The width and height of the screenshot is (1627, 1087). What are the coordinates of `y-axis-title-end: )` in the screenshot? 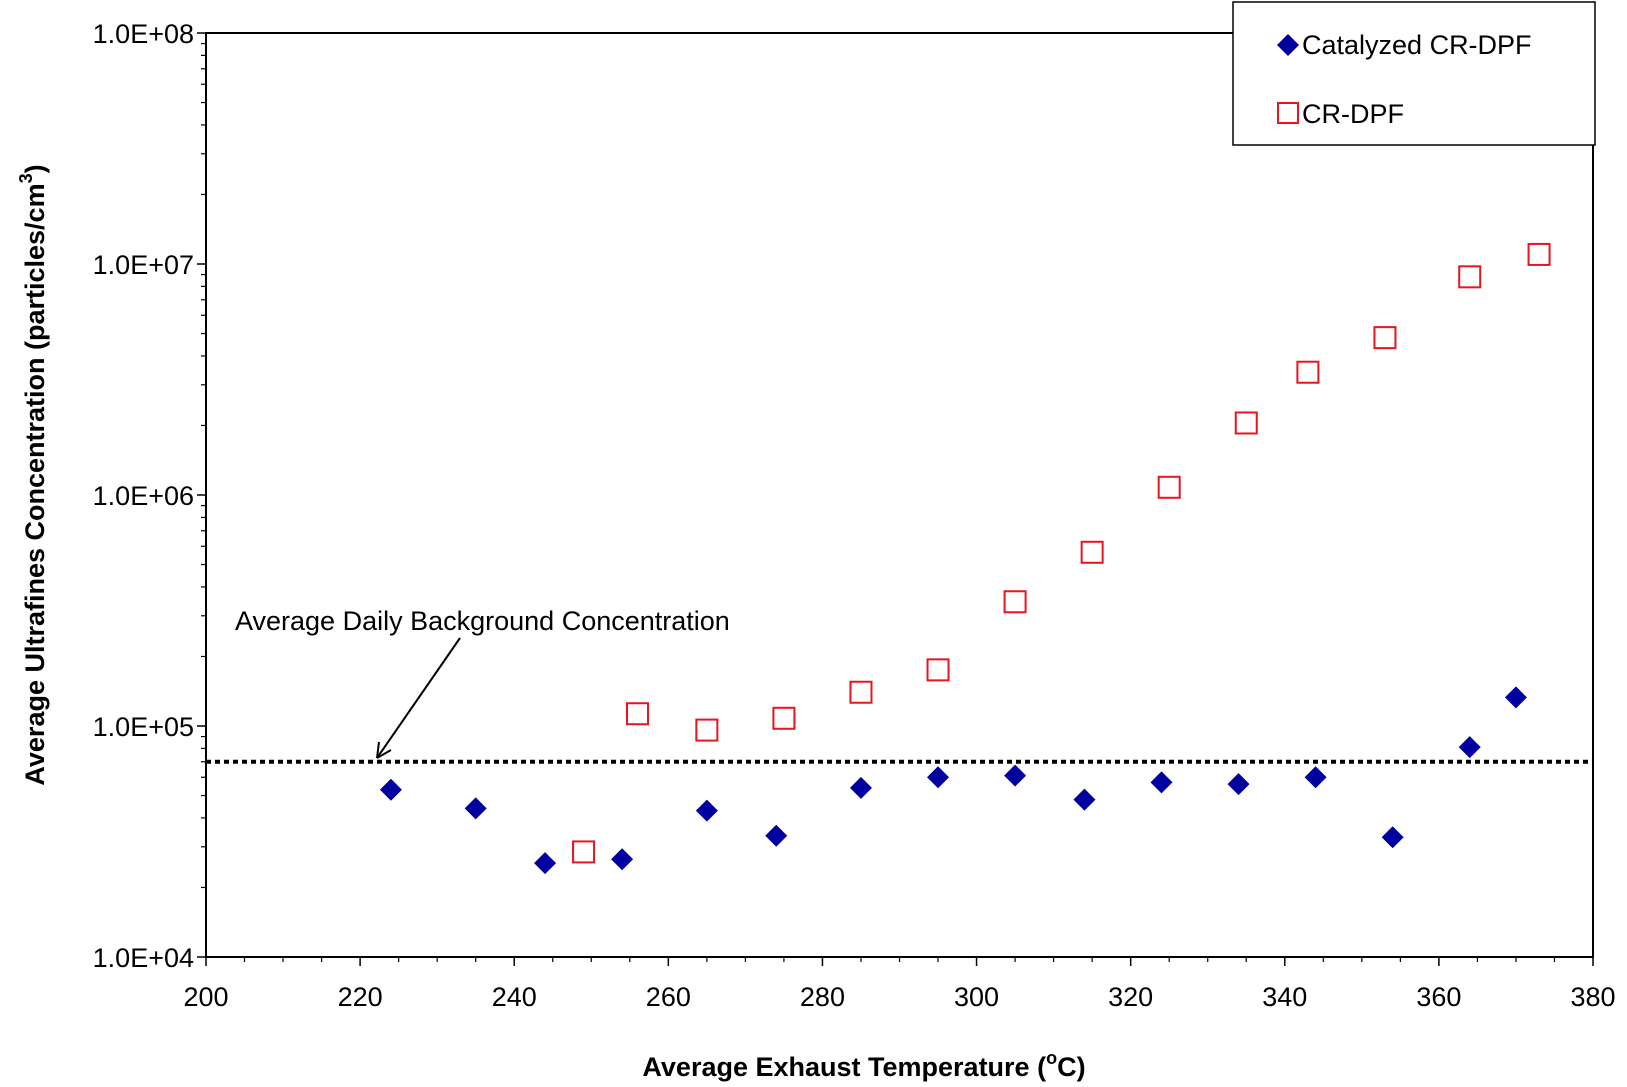 It's located at (35, 168).